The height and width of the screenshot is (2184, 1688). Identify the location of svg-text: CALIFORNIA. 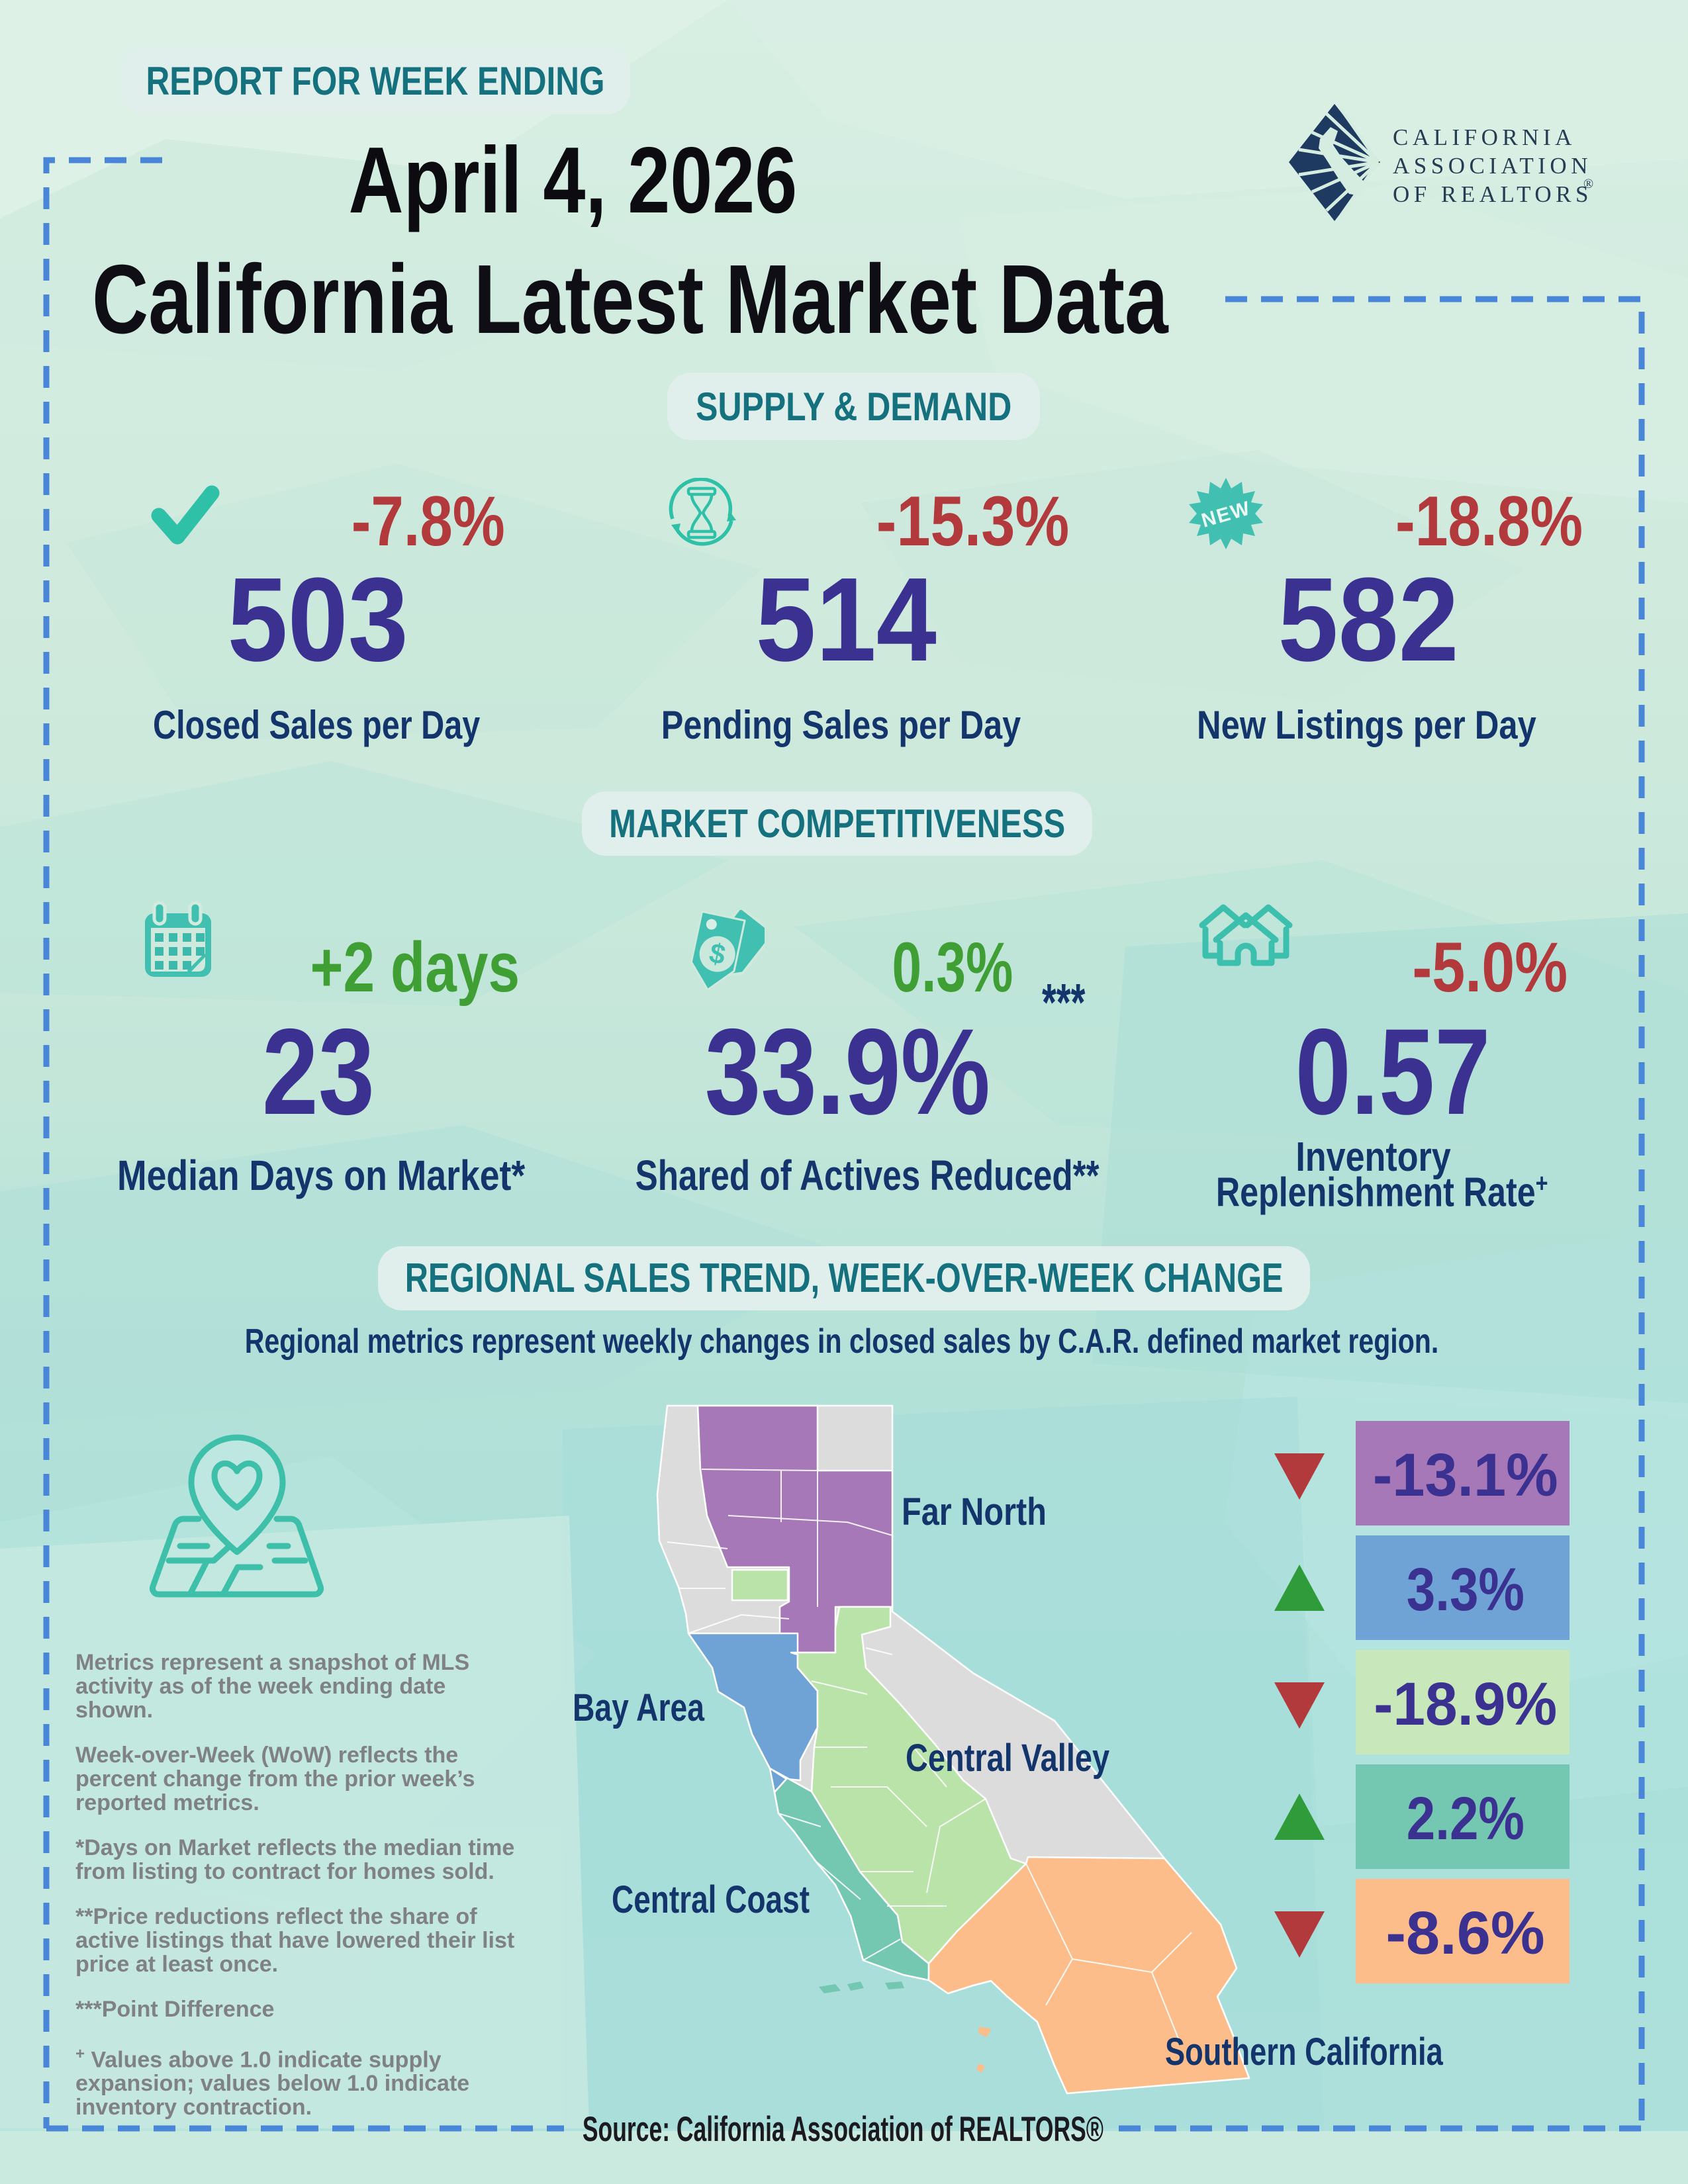
(1484, 137).